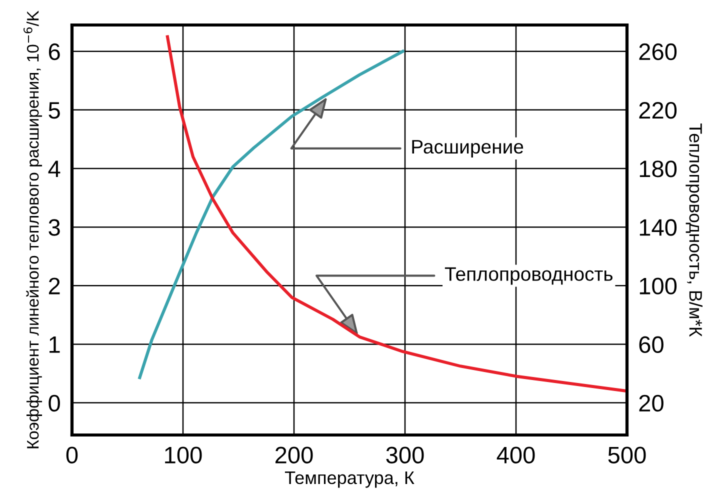 The width and height of the screenshot is (706, 489). What do you see at coordinates (54, 169) in the screenshot?
I see `y-tick-label: 4` at bounding box center [54, 169].